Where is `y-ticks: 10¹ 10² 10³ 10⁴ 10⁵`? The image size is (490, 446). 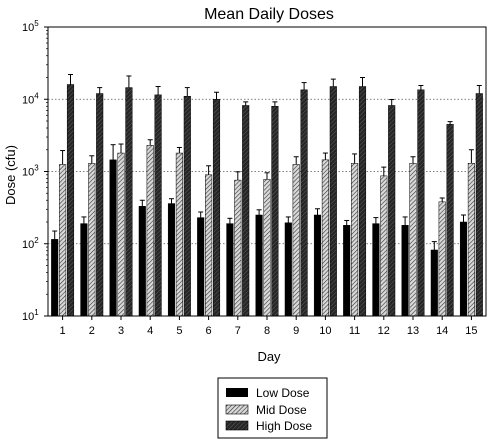 y-ticks: 10¹ 10² 10³ 10⁴ 10⁵ is located at coordinates (35, 171).